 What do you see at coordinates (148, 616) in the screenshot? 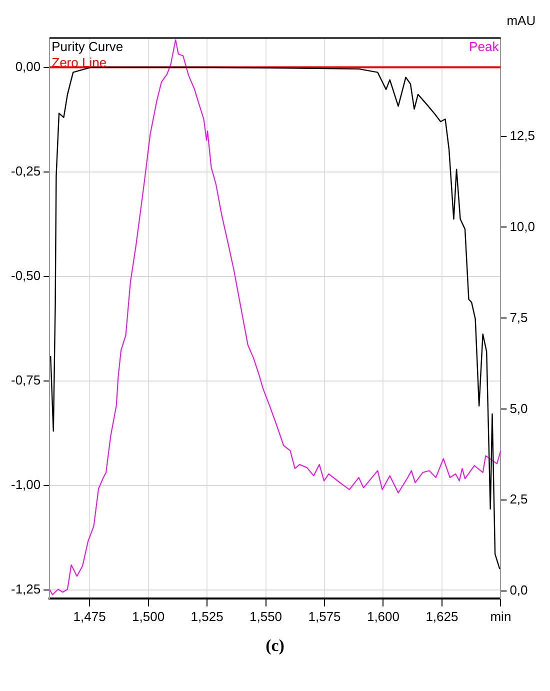
I see `x-tick-label: 1,500` at bounding box center [148, 616].